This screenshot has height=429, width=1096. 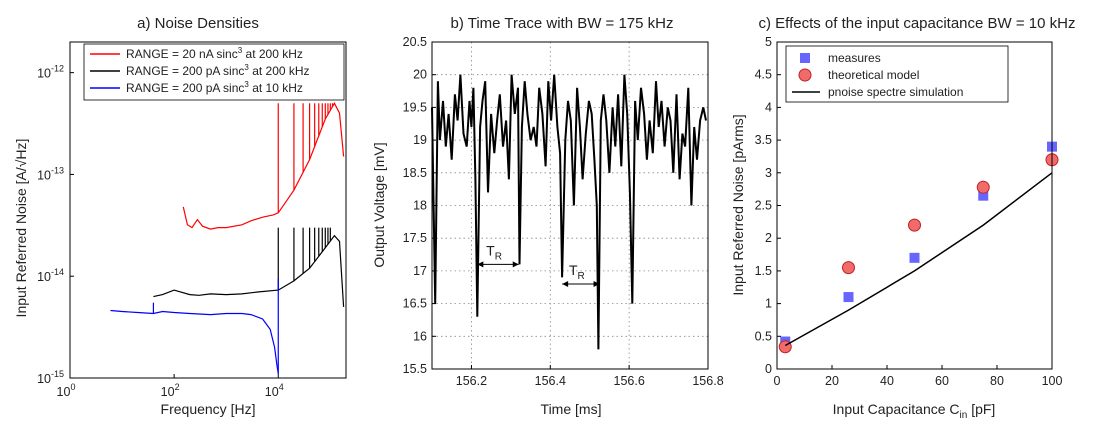 I want to click on c-ytick-label-5: 2.5, so click(x=763, y=206).